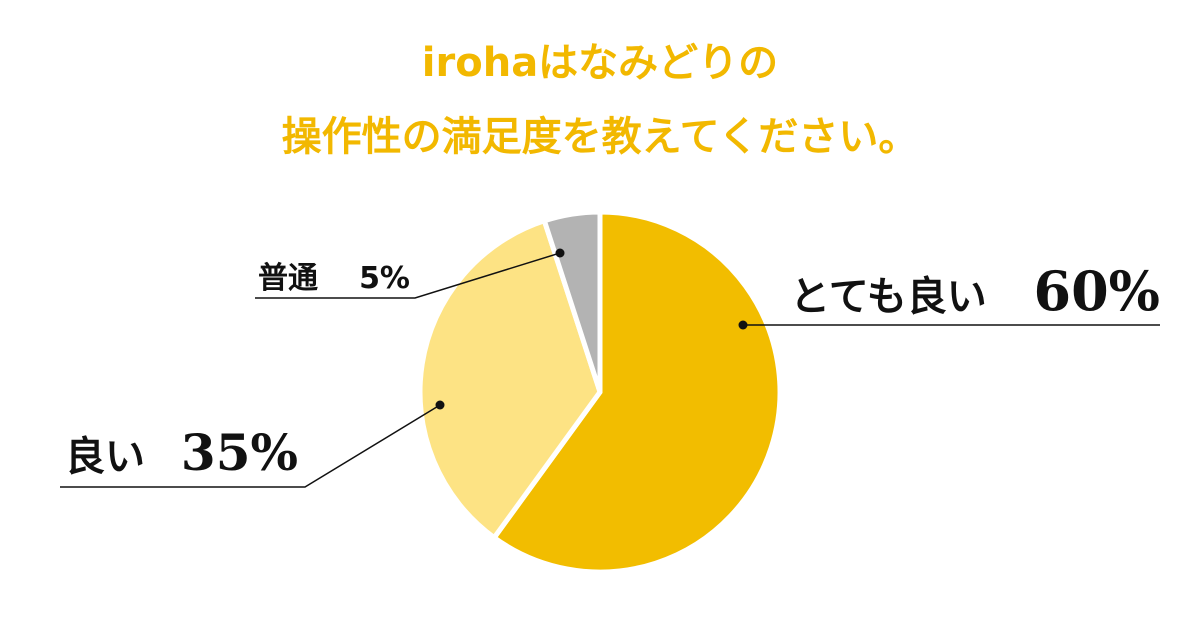 This screenshot has width=1200, height=630. Describe the element at coordinates (888, 297) in the screenshot. I see `category-label: とても良い` at that location.